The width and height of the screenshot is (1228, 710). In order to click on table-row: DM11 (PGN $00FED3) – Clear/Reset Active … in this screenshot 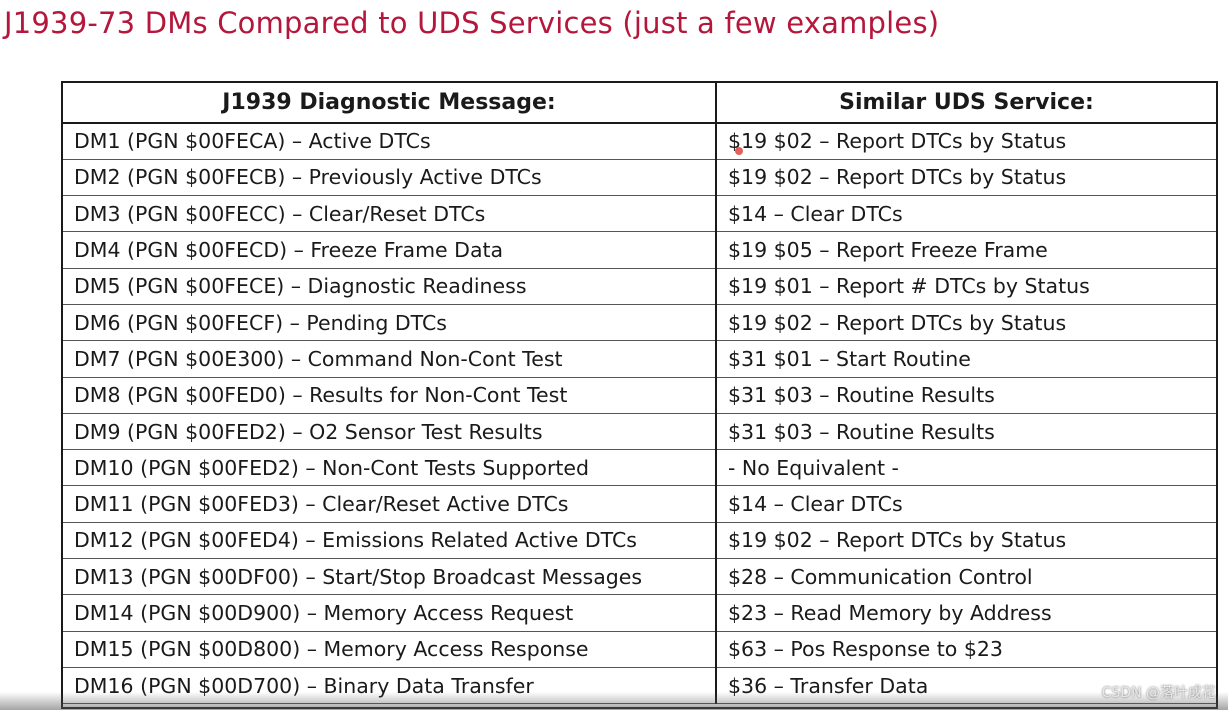, I will do `click(639, 504)`.